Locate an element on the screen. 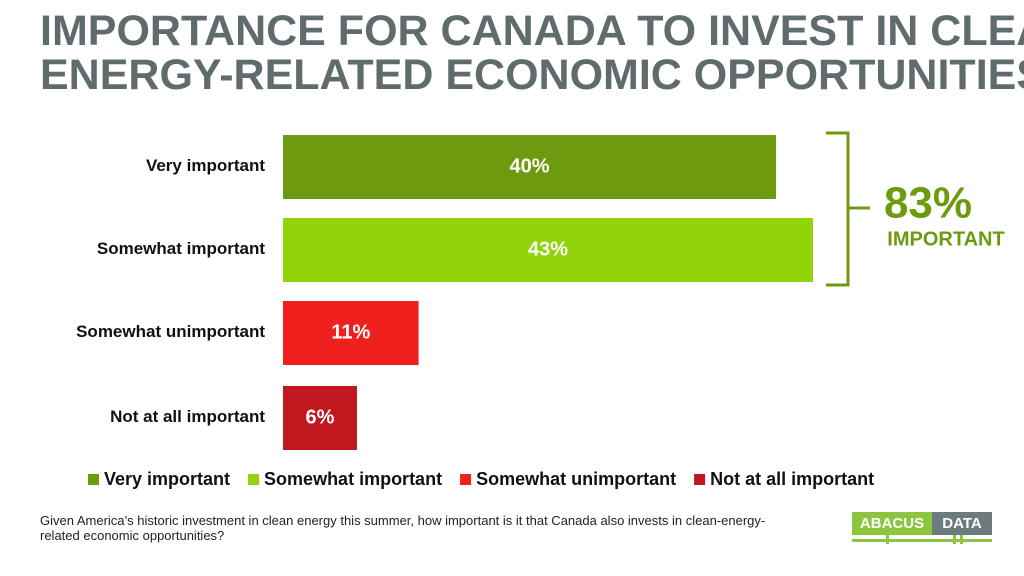 This screenshot has height=576, width=1024. logo-text: DATA is located at coordinates (962, 523).